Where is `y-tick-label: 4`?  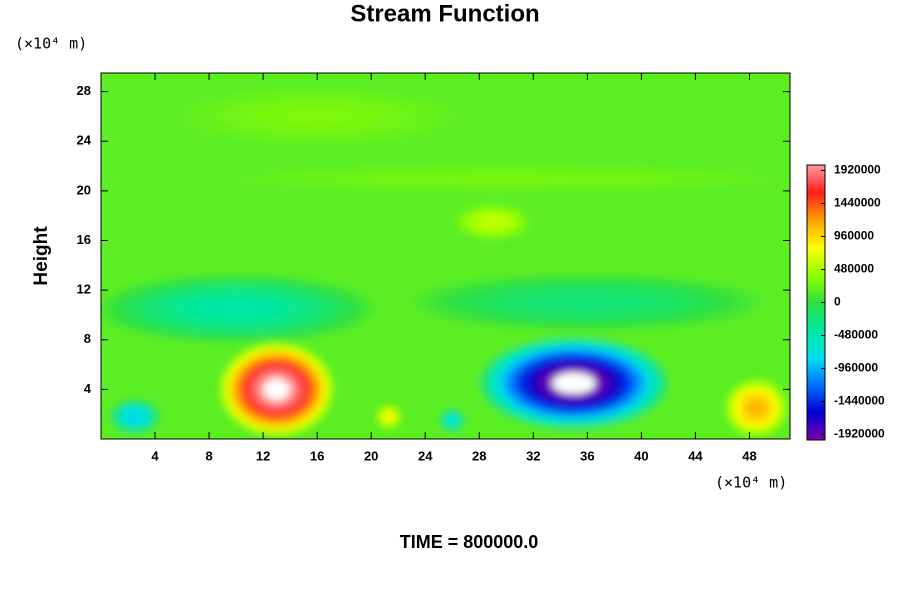 y-tick-label: 4 is located at coordinates (88, 388).